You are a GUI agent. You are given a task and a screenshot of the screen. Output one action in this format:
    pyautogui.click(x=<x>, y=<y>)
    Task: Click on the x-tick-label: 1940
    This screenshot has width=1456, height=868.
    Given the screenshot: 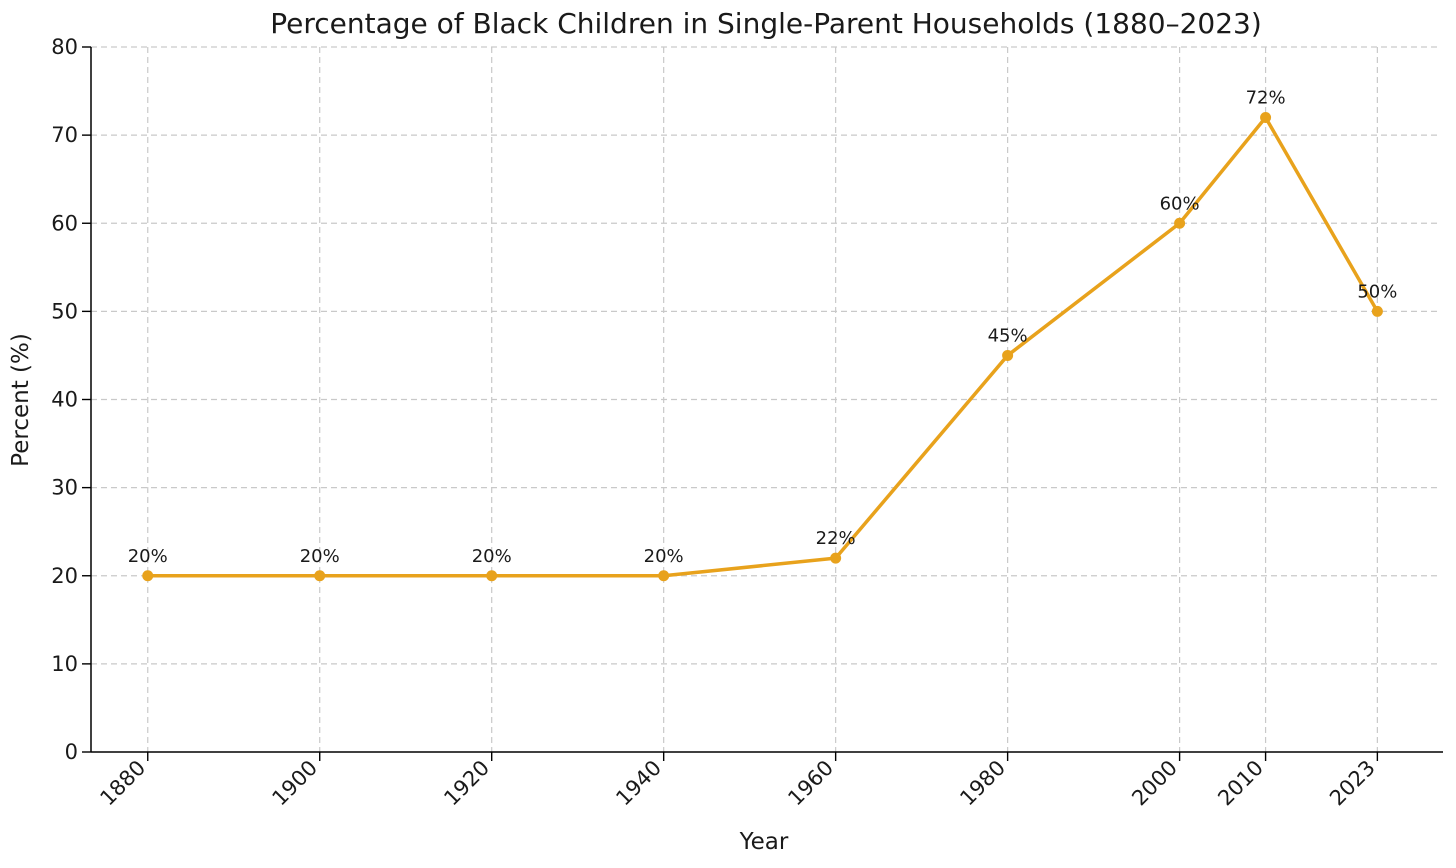 What is the action you would take?
    pyautogui.click(x=638, y=783)
    